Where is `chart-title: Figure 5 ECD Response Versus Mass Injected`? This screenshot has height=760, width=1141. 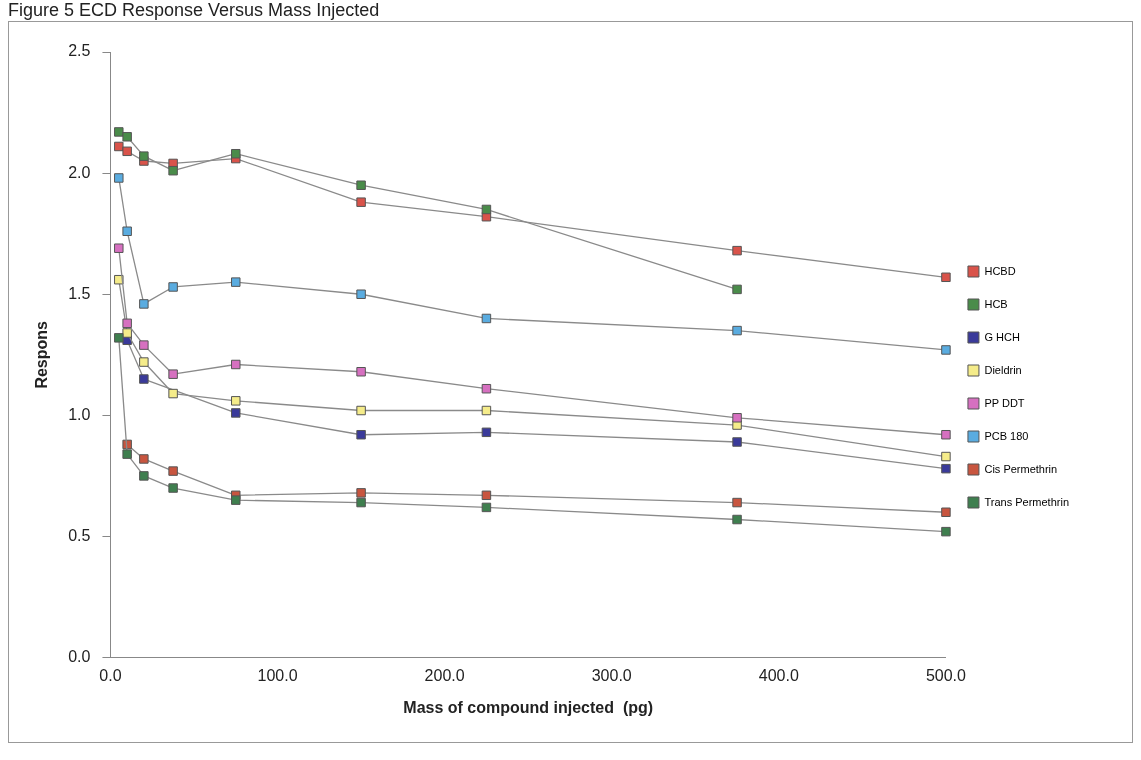
chart-title: Figure 5 ECD Response Versus Mass Injected is located at coordinates (194, 10).